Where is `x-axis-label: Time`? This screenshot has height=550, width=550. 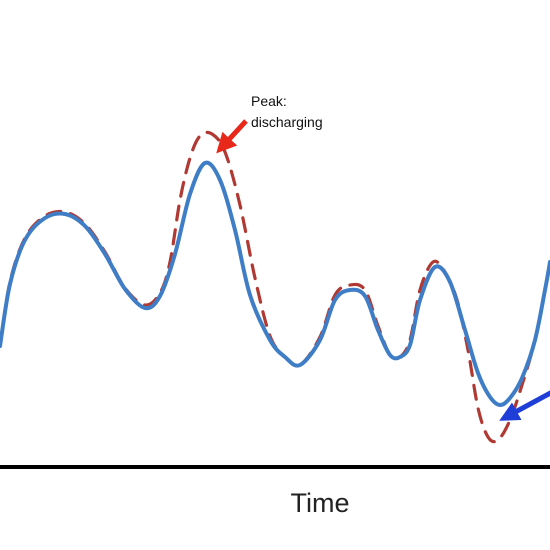 x-axis-label: Time is located at coordinates (320, 503).